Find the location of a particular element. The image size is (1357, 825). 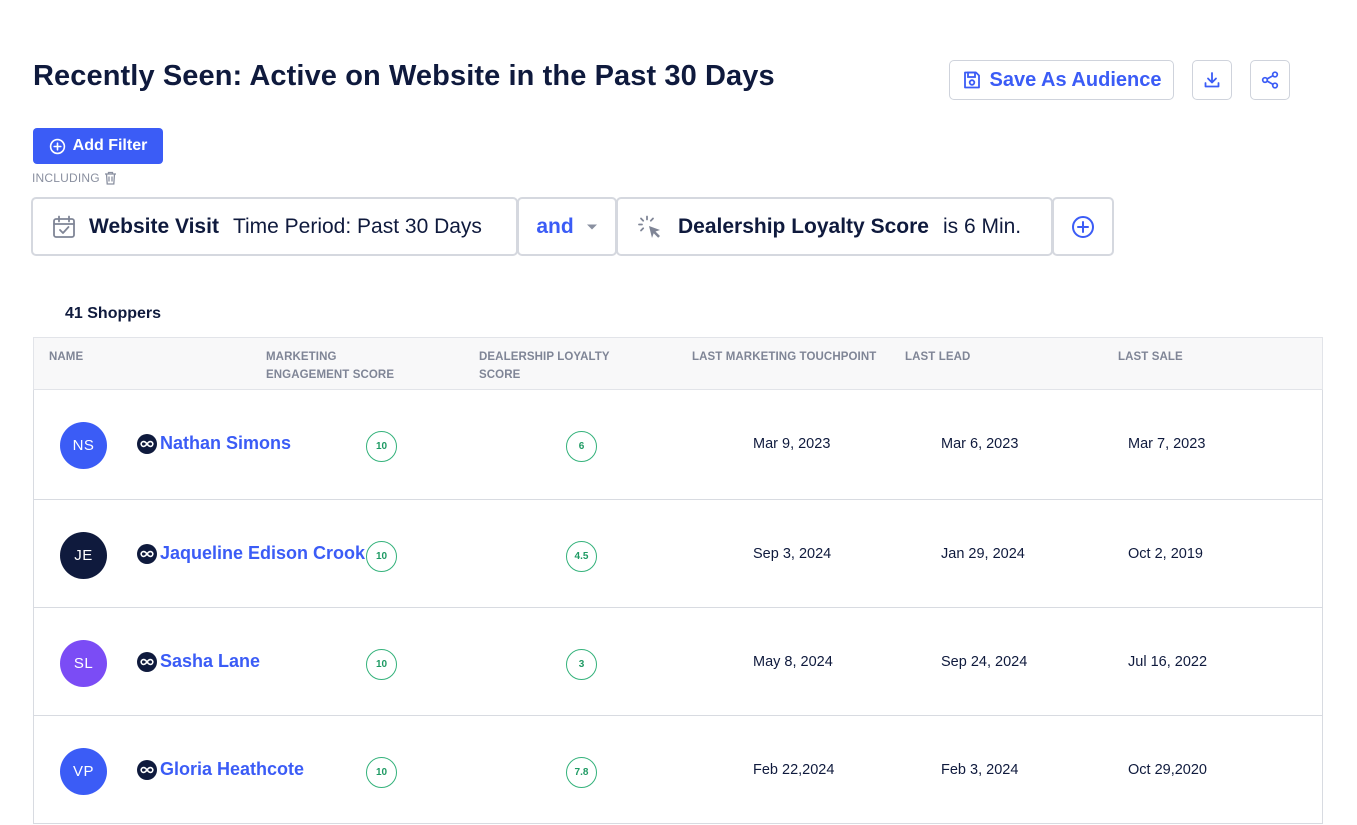

column-header-line: LAST LEAD is located at coordinates (938, 357).